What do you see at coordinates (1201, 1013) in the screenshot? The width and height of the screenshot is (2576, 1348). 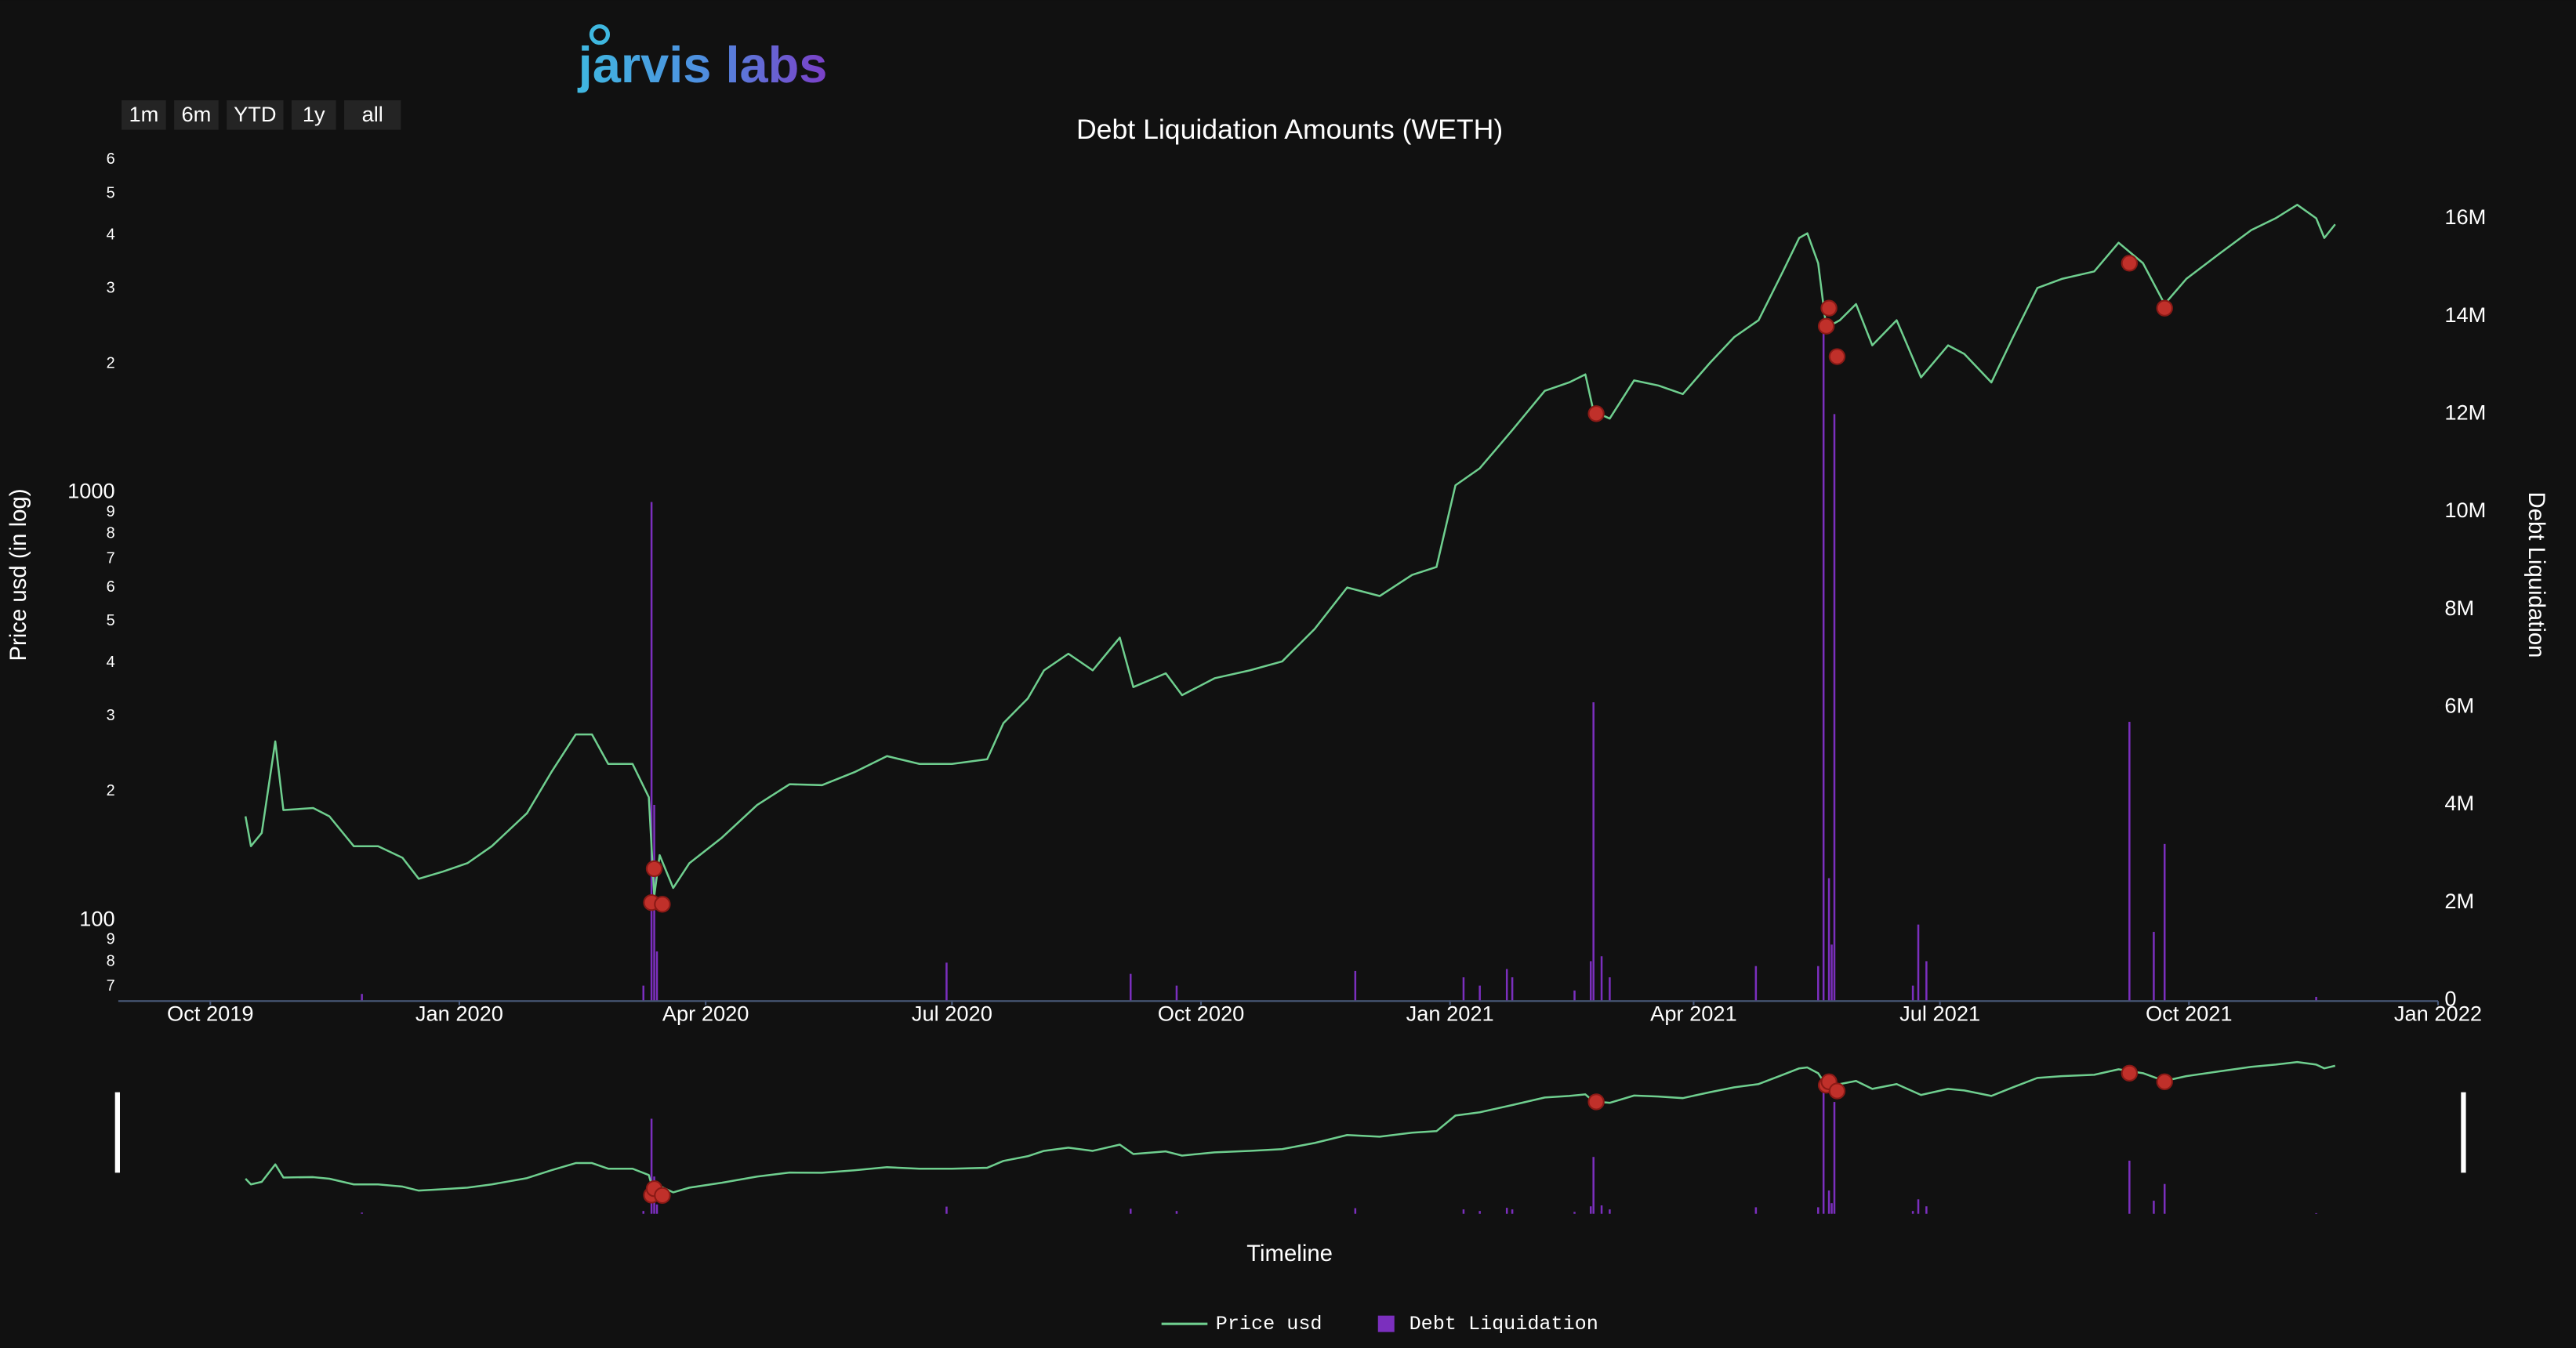 I see `x-tick-label: Oct 2020` at bounding box center [1201, 1013].